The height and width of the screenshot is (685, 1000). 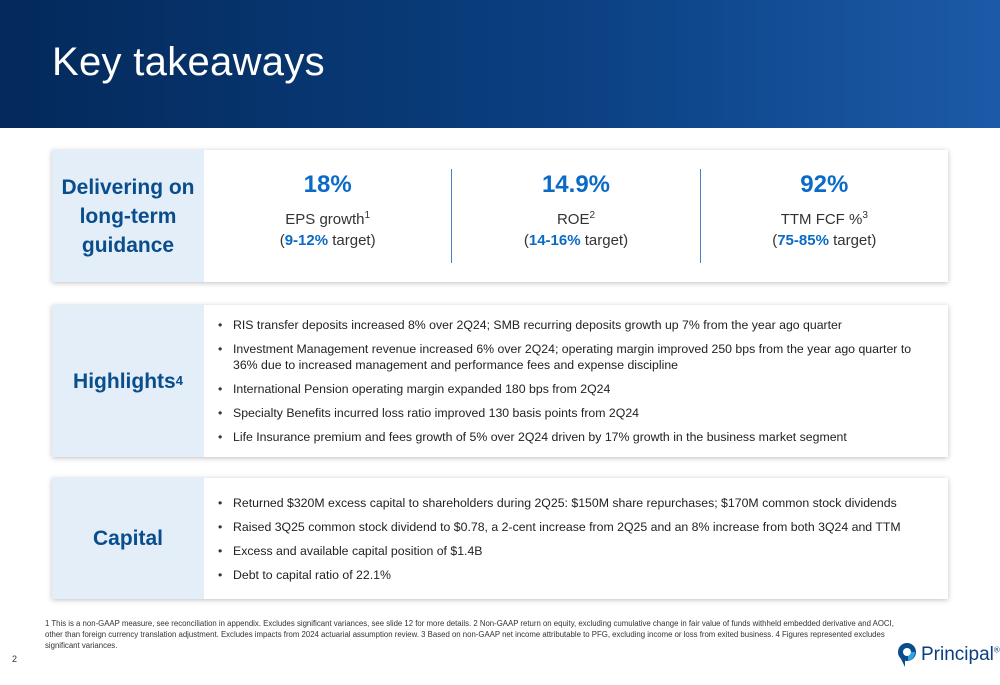 I want to click on metric-value: 18%, so click(x=327, y=184).